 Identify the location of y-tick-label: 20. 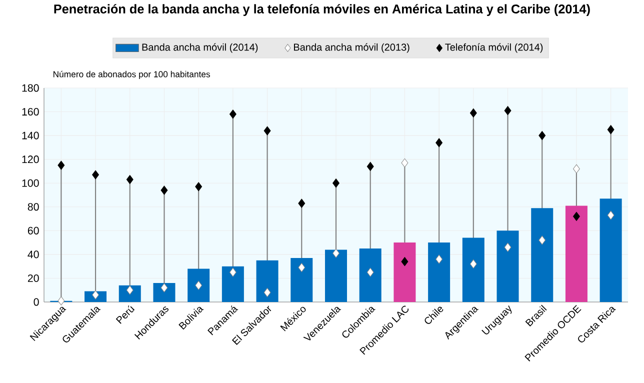
(33, 278).